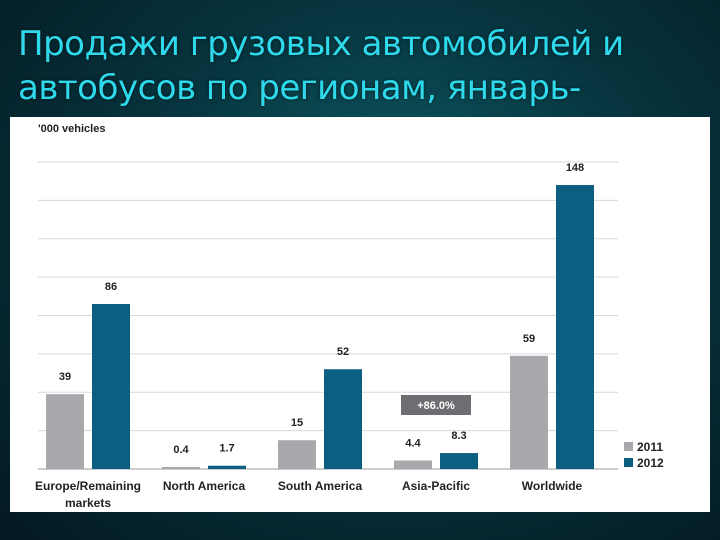 This screenshot has width=720, height=540. Describe the element at coordinates (458, 436) in the screenshot. I see `value-label: 8.3` at that location.